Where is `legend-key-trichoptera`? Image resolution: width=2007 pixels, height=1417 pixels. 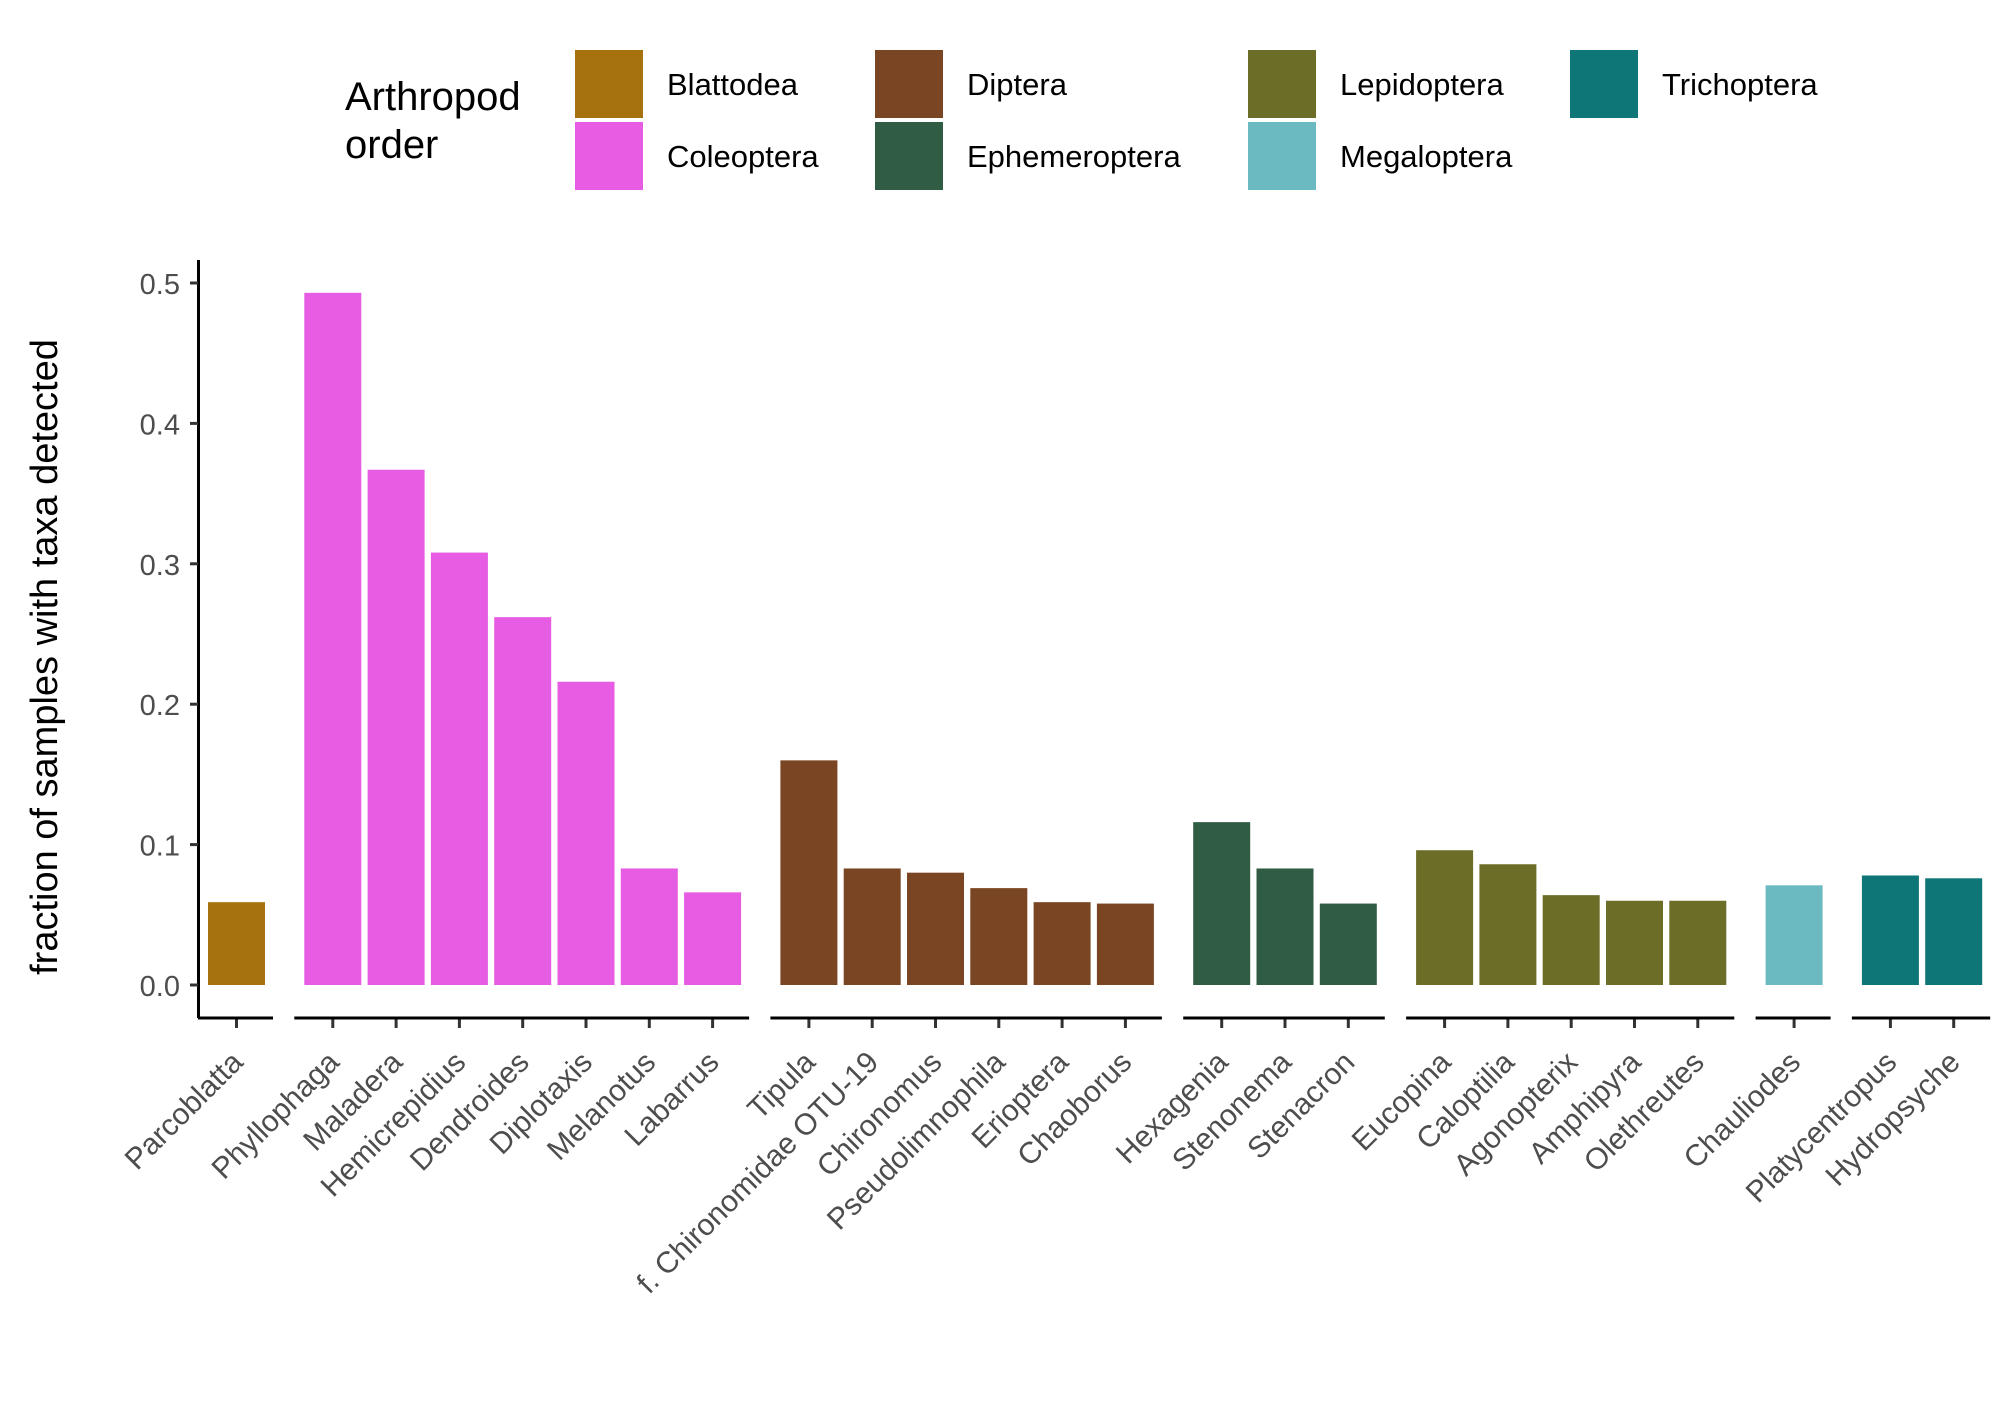
legend-key-trichoptera is located at coordinates (1604, 84).